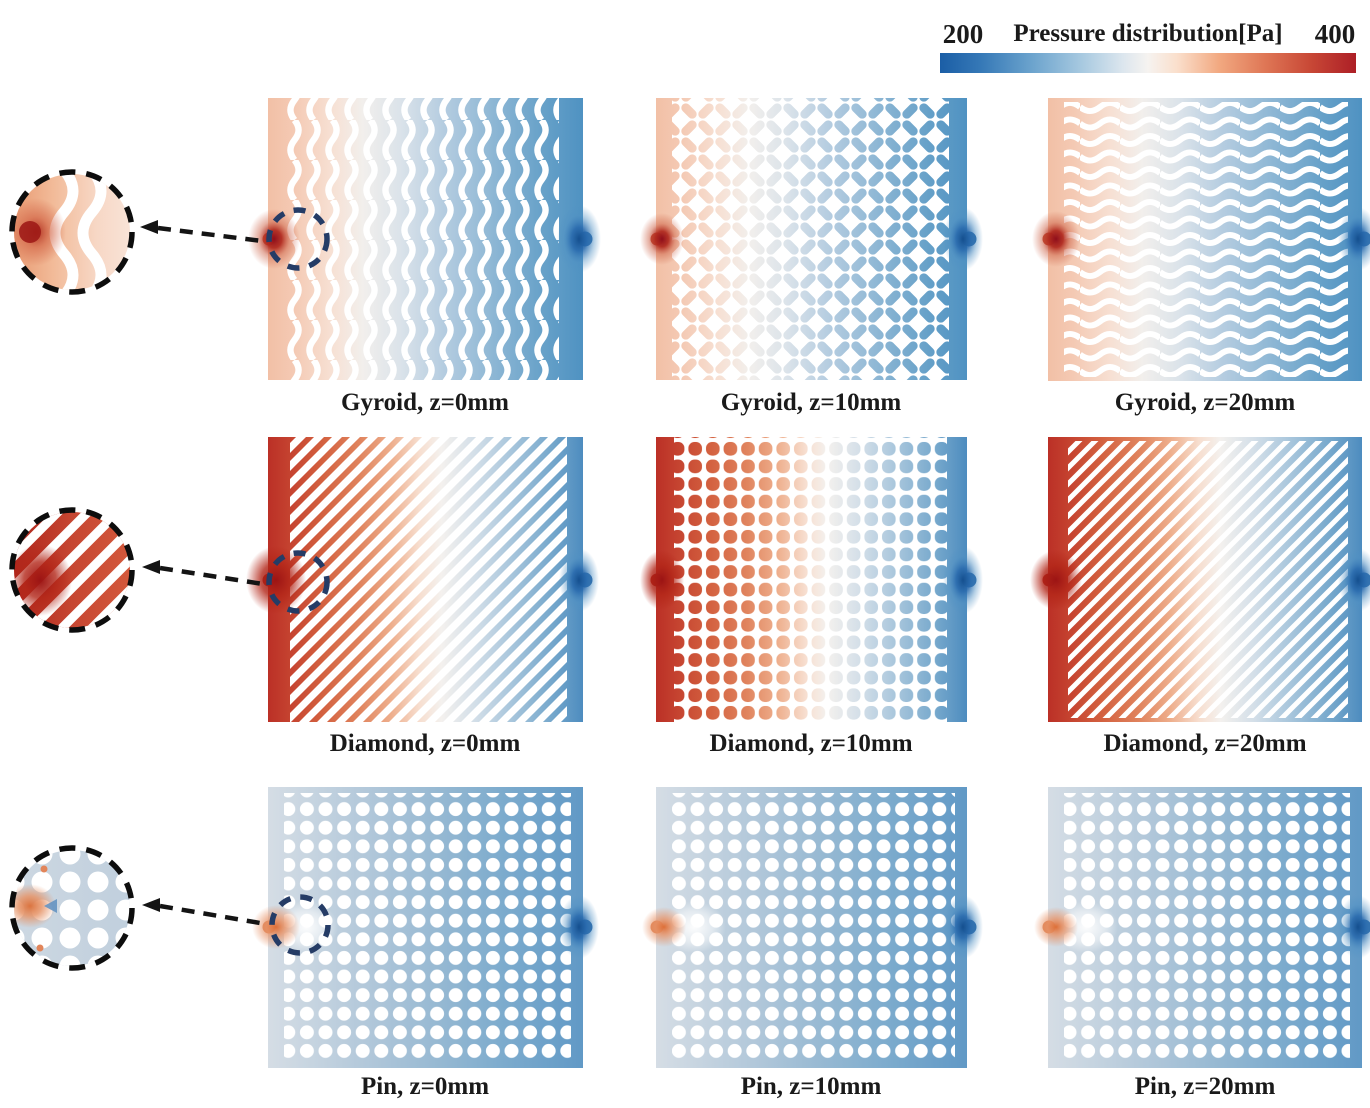 Image resolution: width=1370 pixels, height=1108 pixels. I want to click on inset-diamond, so click(72, 570).